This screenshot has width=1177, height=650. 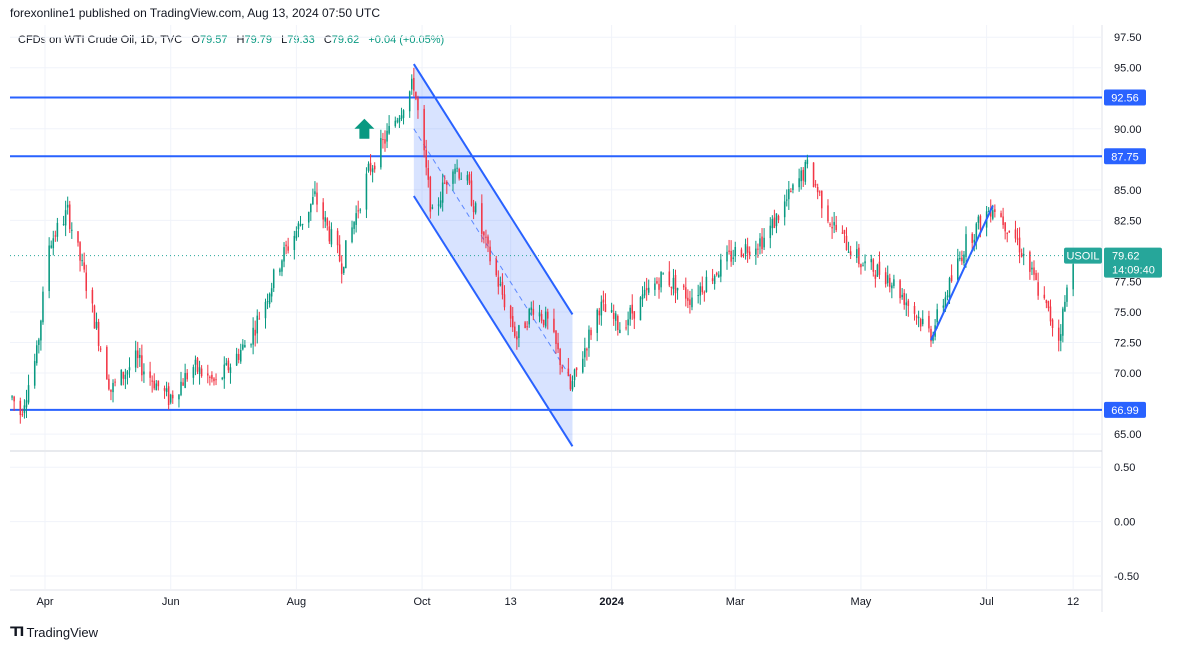 I want to click on symbol-tag-label: USOIL, so click(x=1082, y=257).